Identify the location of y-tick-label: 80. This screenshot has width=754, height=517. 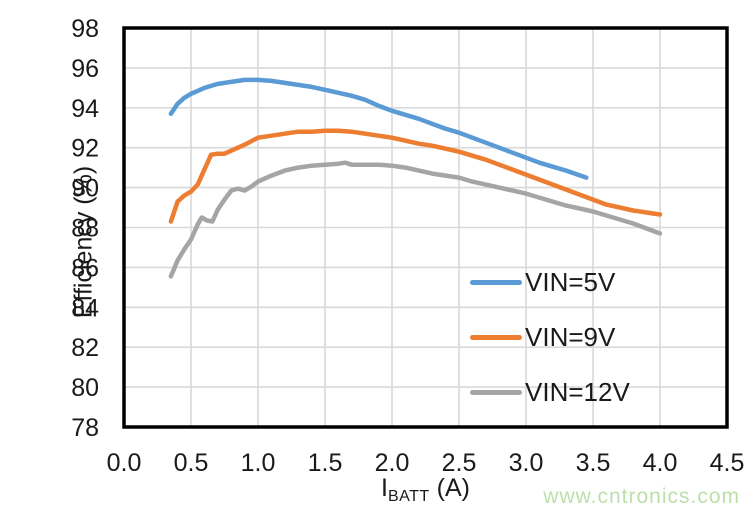
(85, 388).